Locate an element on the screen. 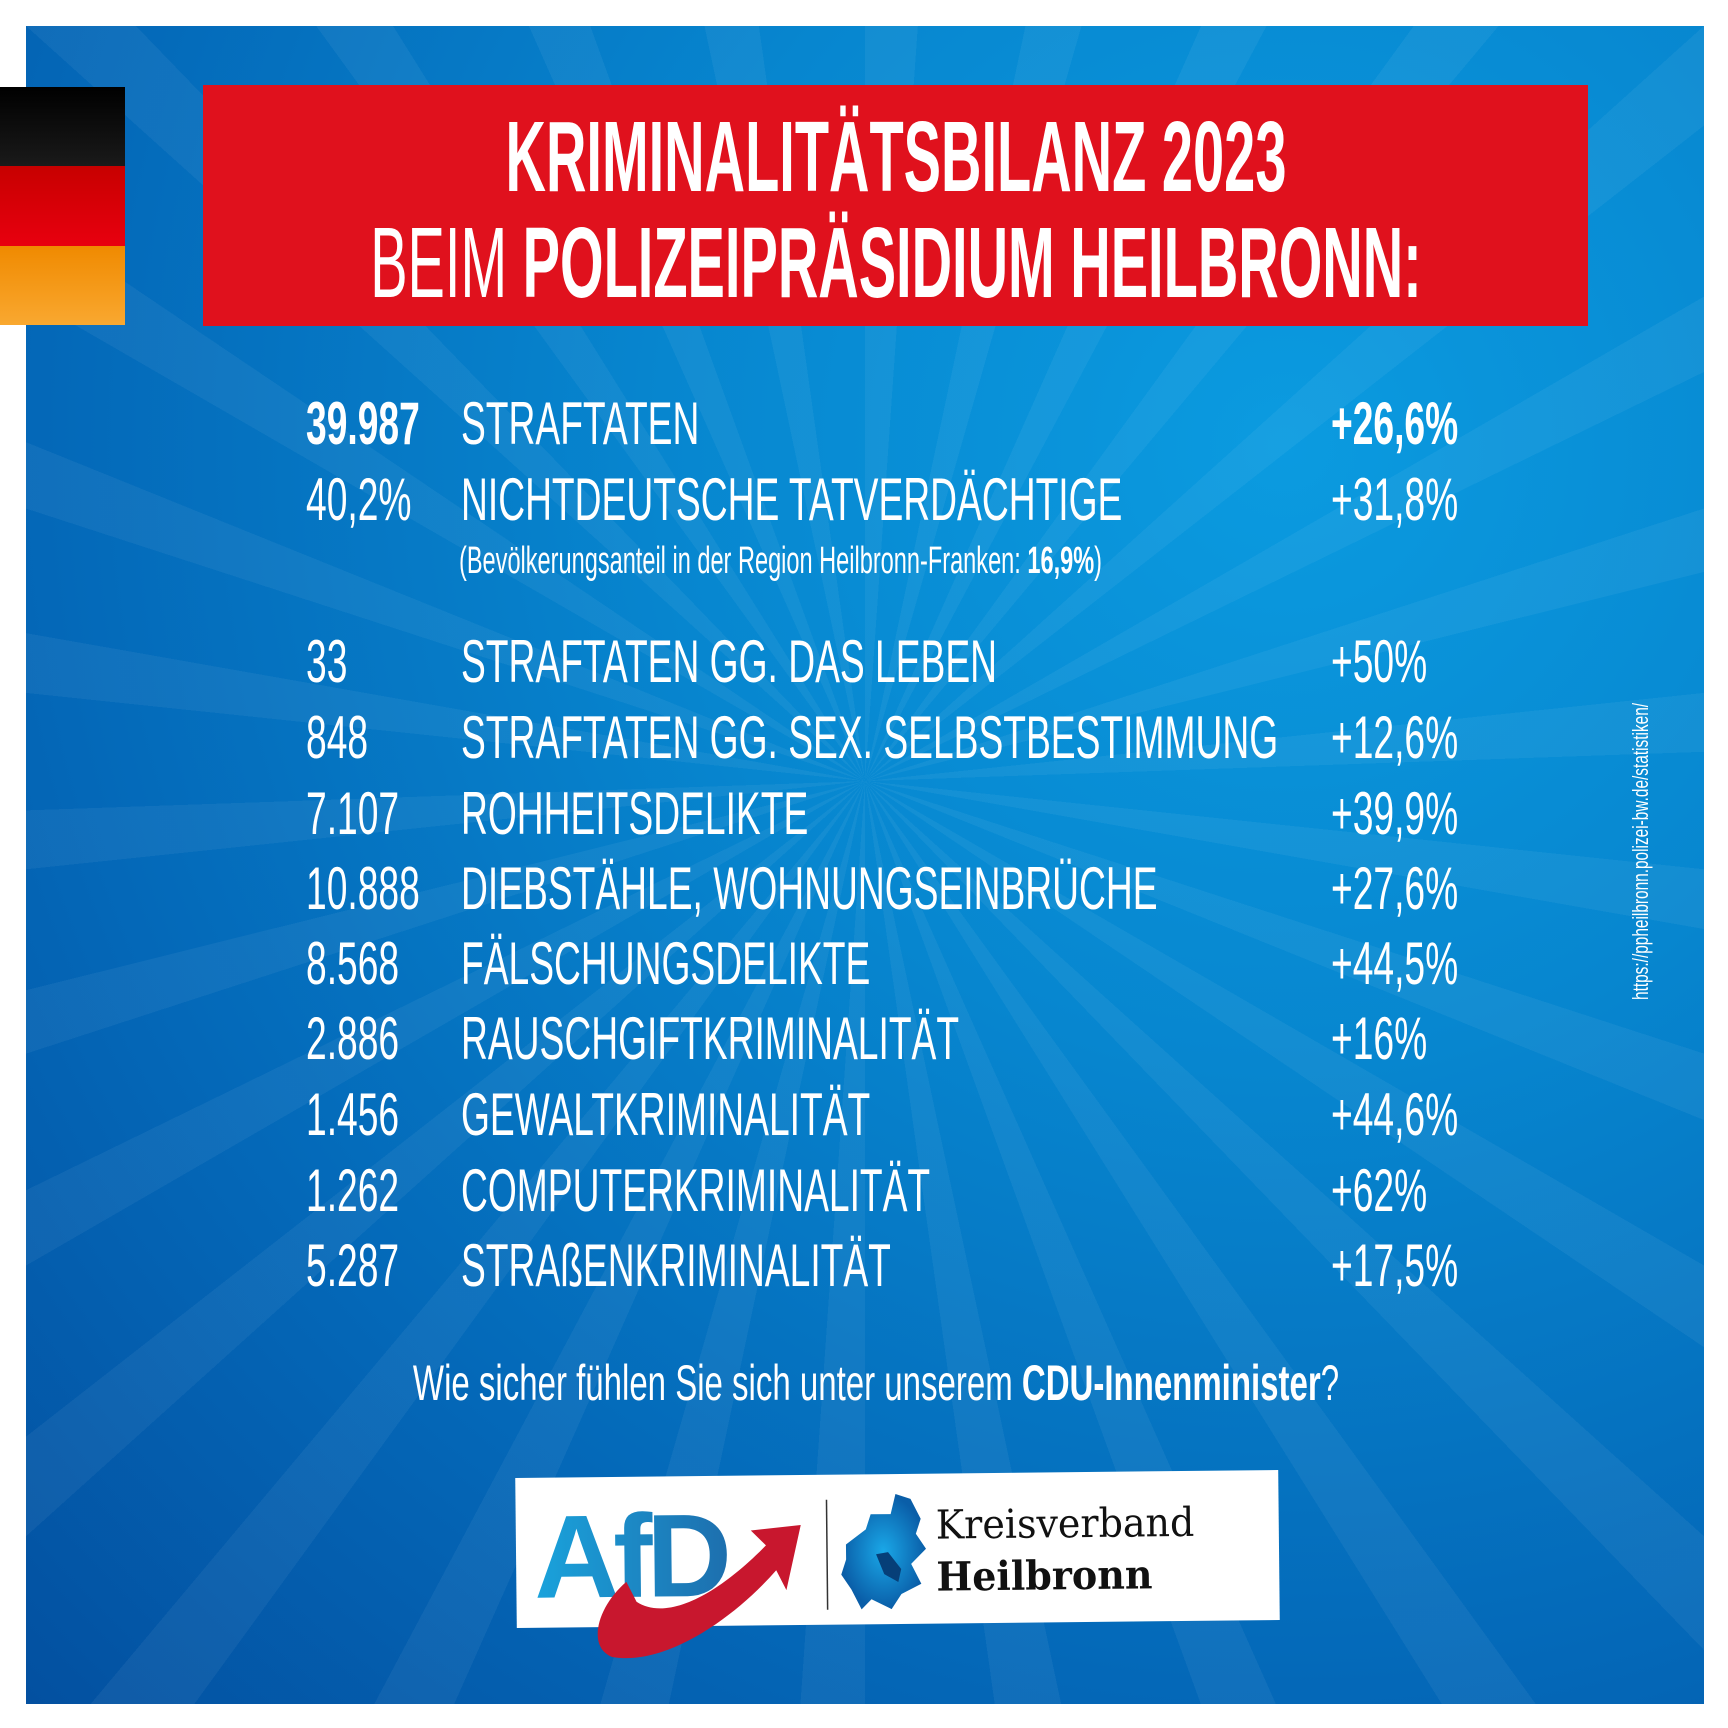 The height and width of the screenshot is (1728, 1728). region-map-icon is located at coordinates (883, 1552).